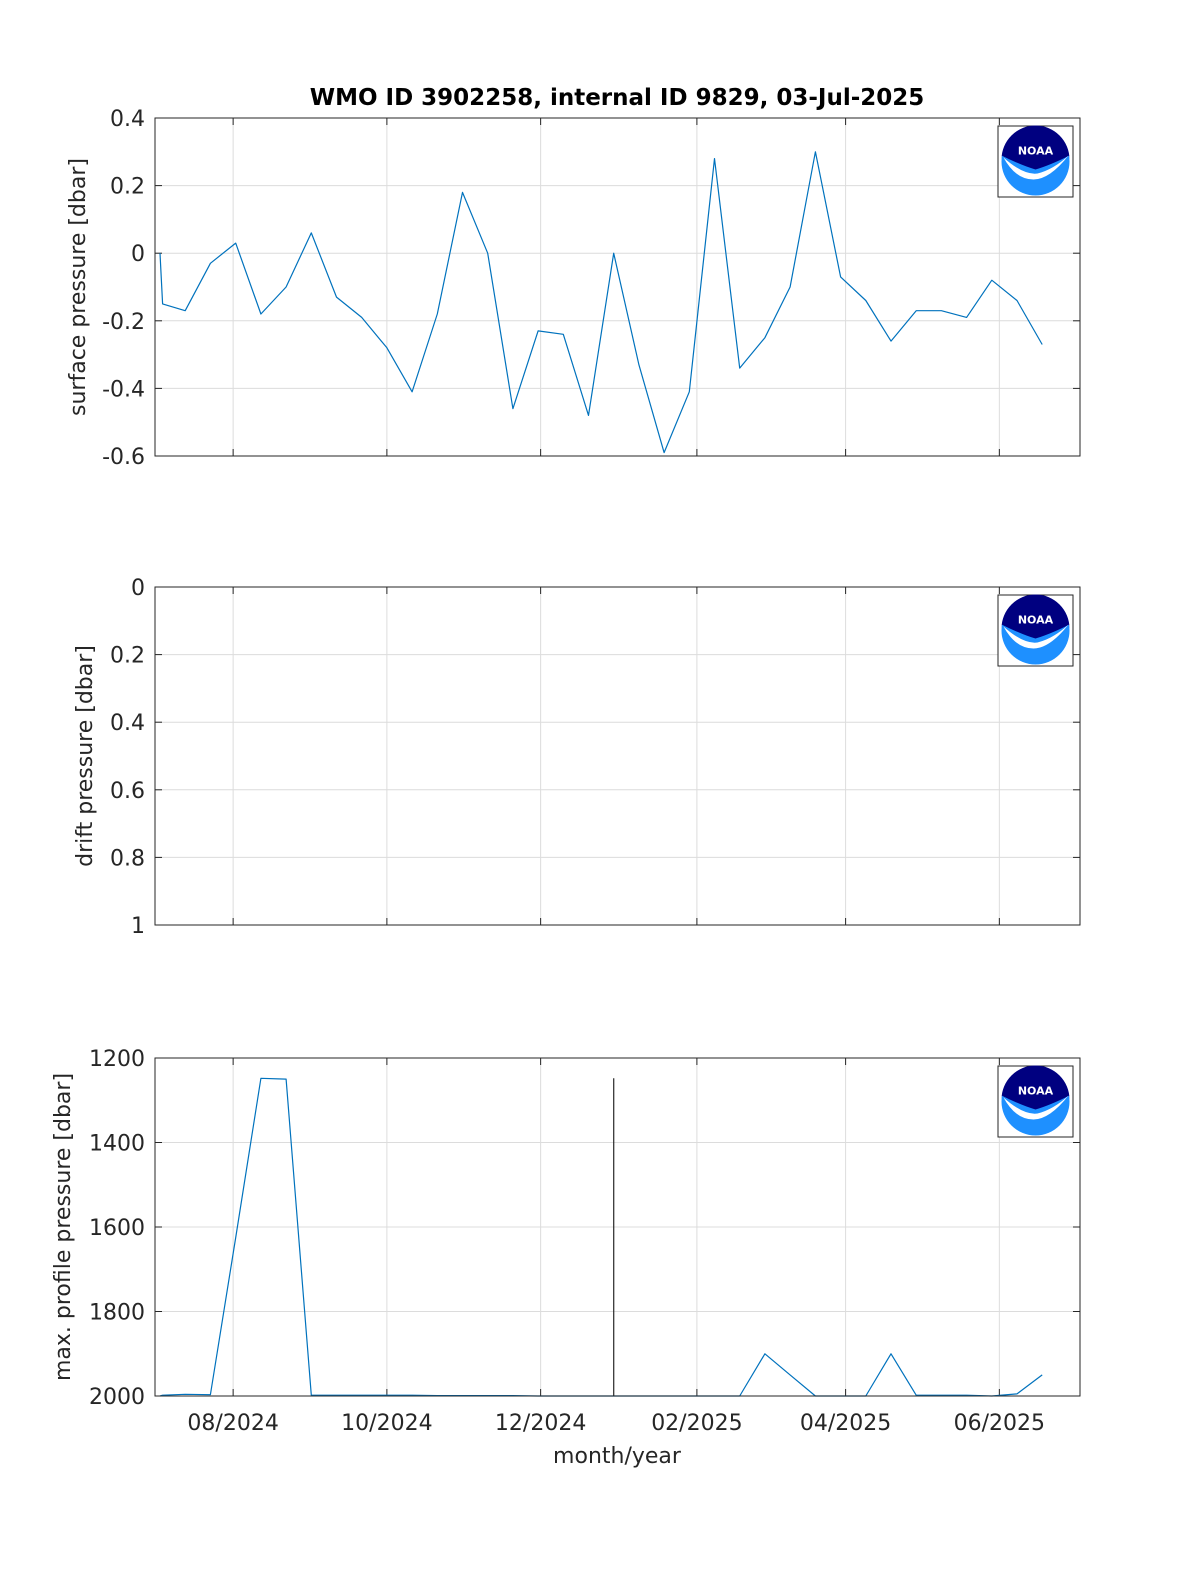 The width and height of the screenshot is (1200, 1575). What do you see at coordinates (117, 1397) in the screenshot?
I see `max-profile-pressure-ytick-label: 2000` at bounding box center [117, 1397].